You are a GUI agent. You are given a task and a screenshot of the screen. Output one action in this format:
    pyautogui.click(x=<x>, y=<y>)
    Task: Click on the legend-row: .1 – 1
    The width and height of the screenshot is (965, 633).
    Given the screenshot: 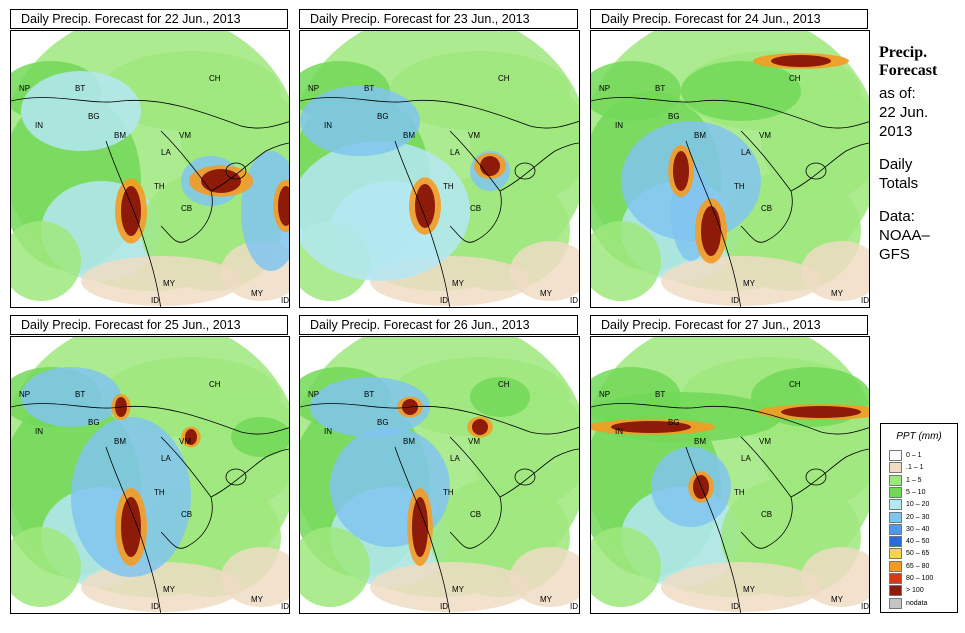 What is the action you would take?
    pyautogui.click(x=922, y=468)
    